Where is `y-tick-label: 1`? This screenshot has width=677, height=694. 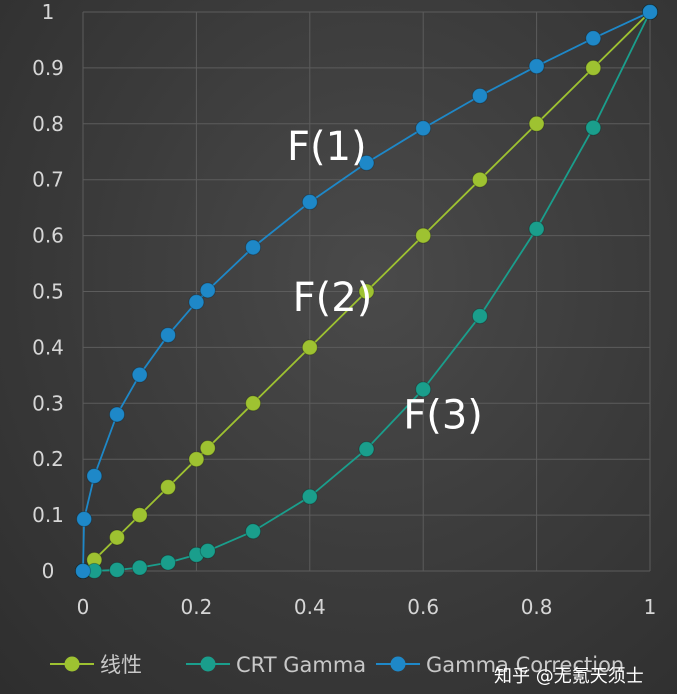
y-tick-label: 1 is located at coordinates (48, 12).